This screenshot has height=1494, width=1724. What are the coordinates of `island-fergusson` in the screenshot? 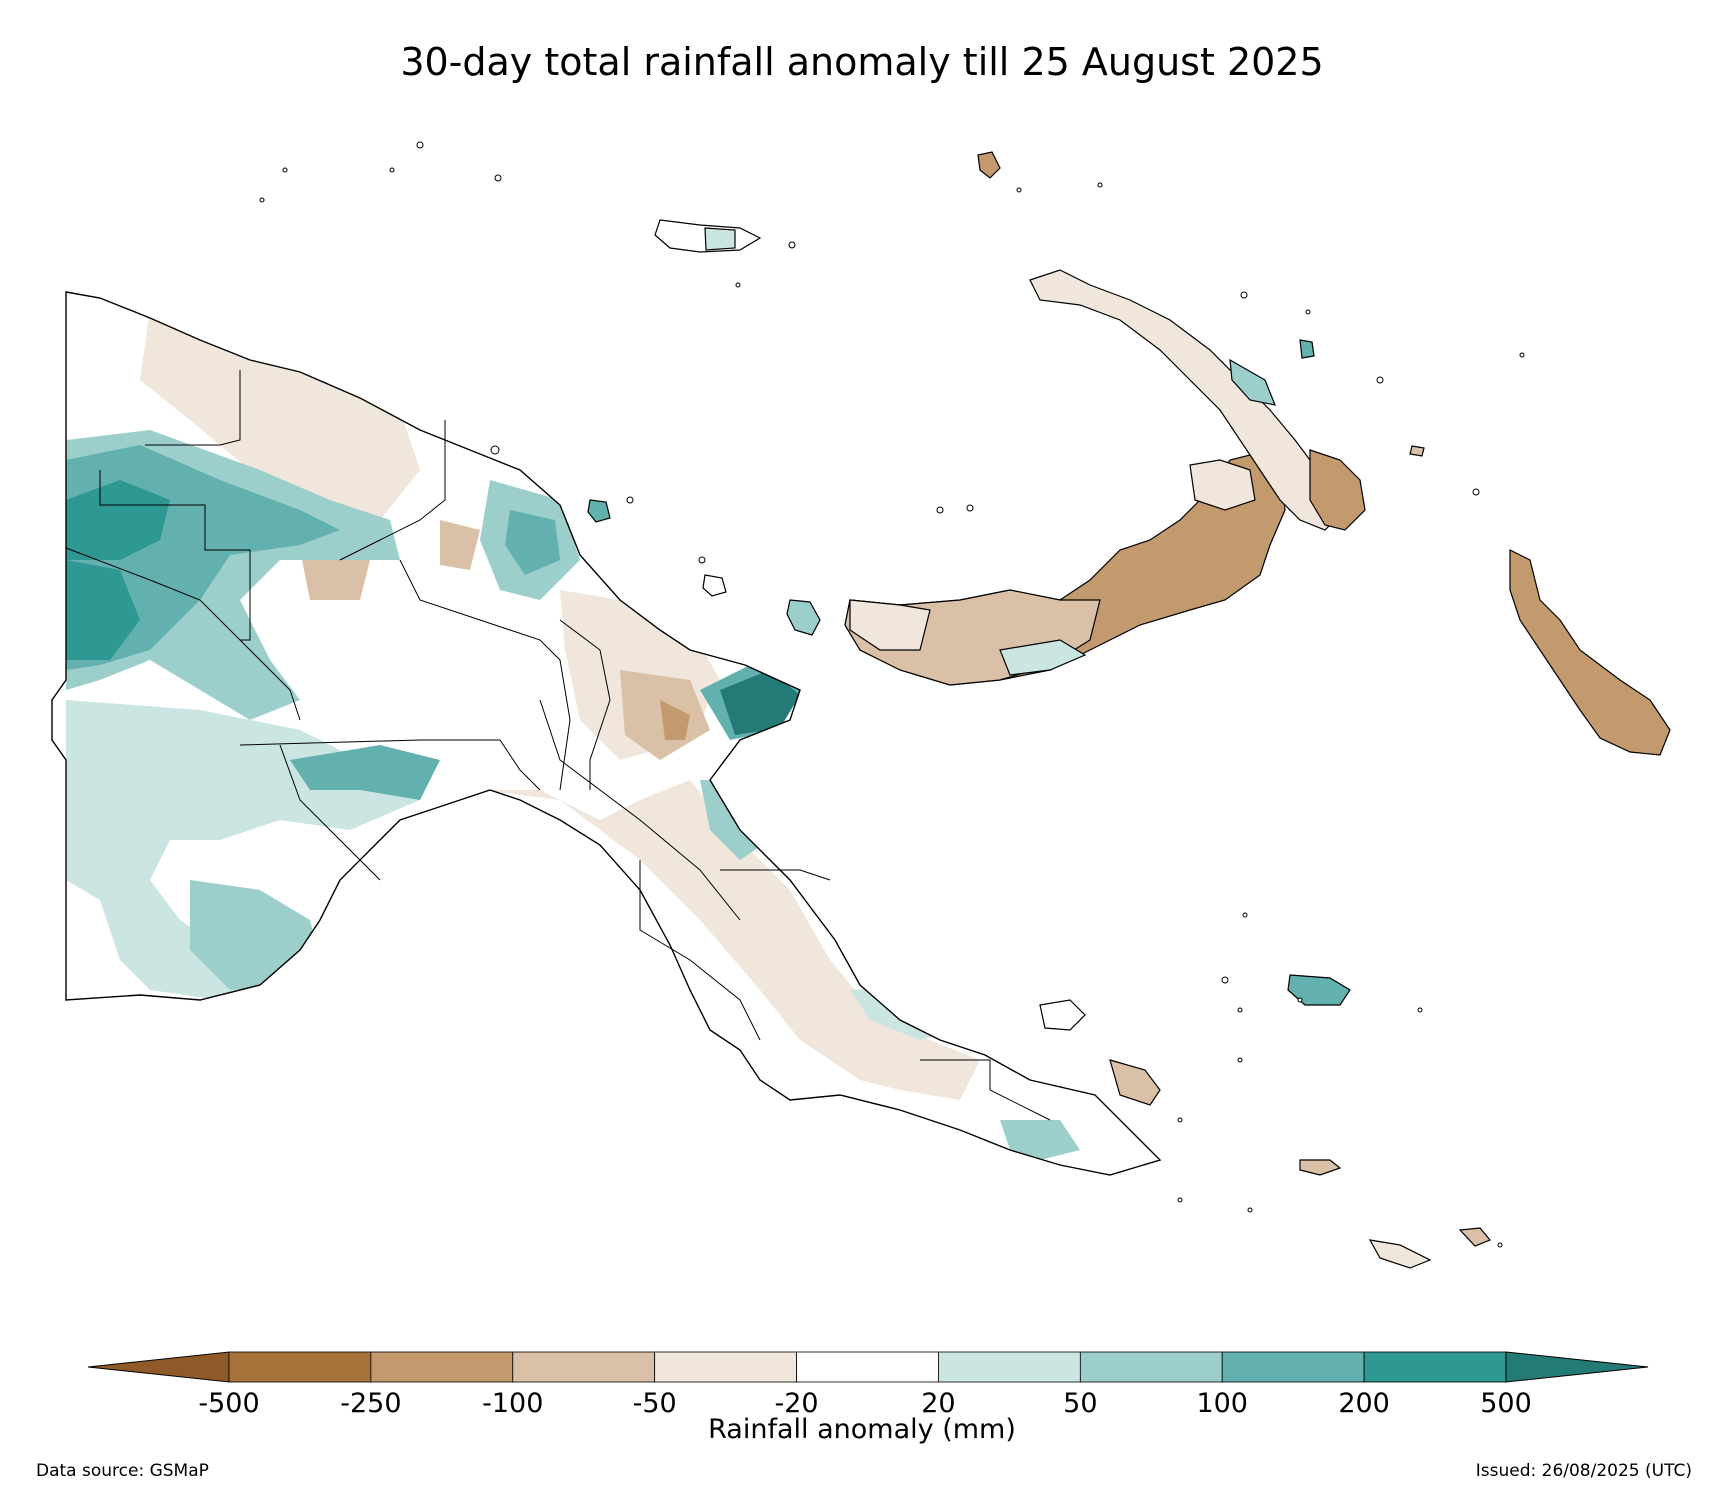 It's located at (1062, 1015).